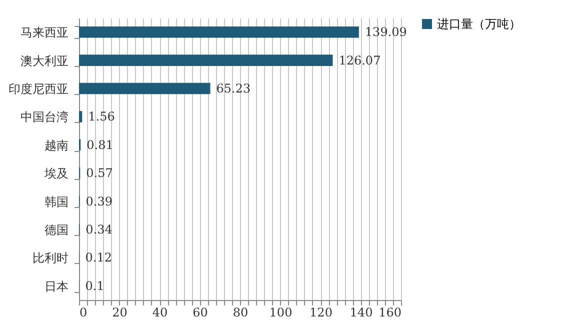 The image size is (564, 332). Describe the element at coordinates (98, 257) in the screenshot. I see `data-label: 0.12` at that location.